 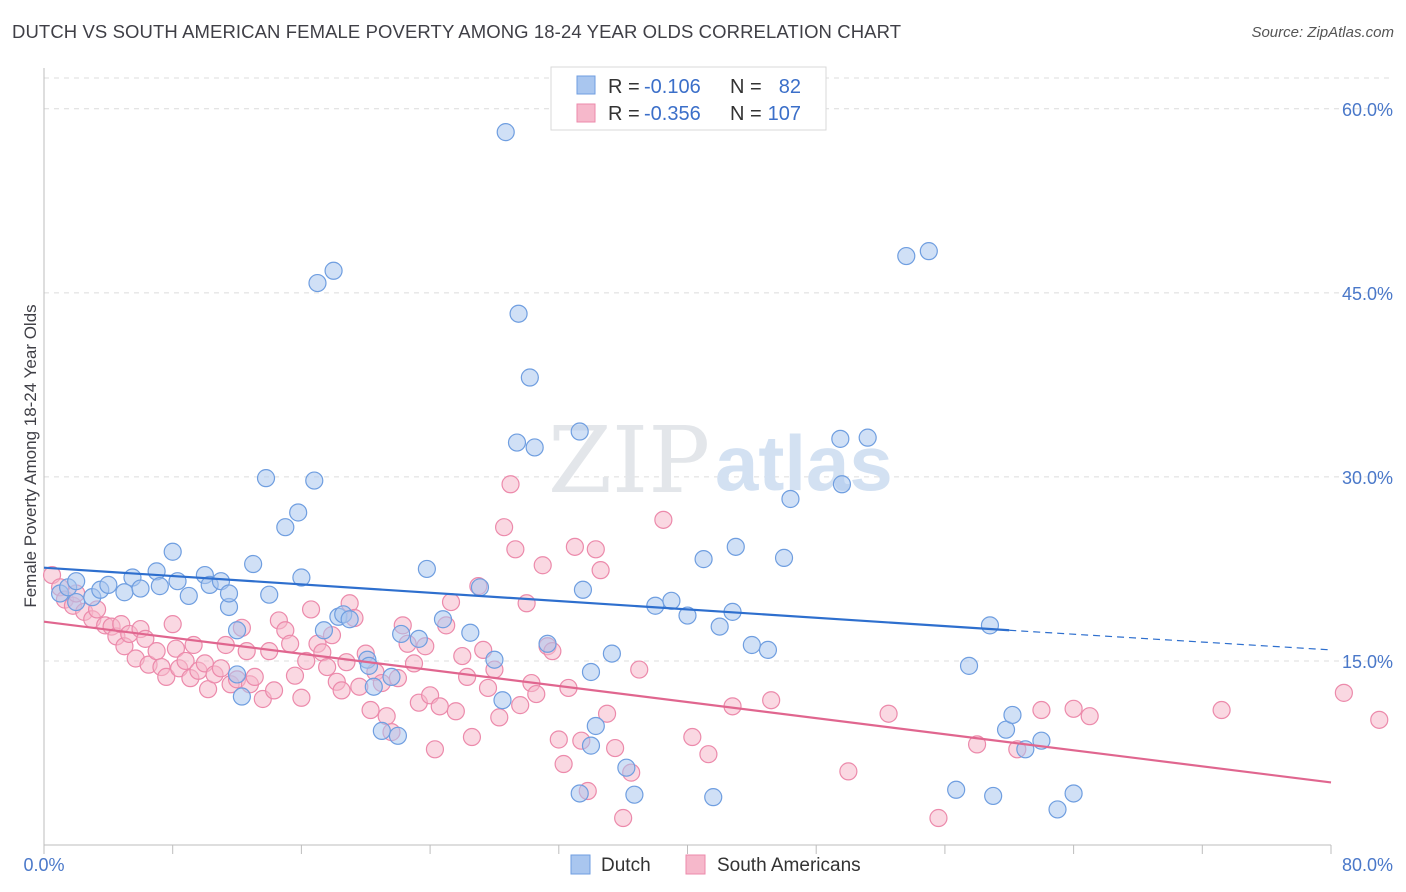 What do you see at coordinates (1322, 32) in the screenshot?
I see `source-label: Source: ZipAtlas.com` at bounding box center [1322, 32].